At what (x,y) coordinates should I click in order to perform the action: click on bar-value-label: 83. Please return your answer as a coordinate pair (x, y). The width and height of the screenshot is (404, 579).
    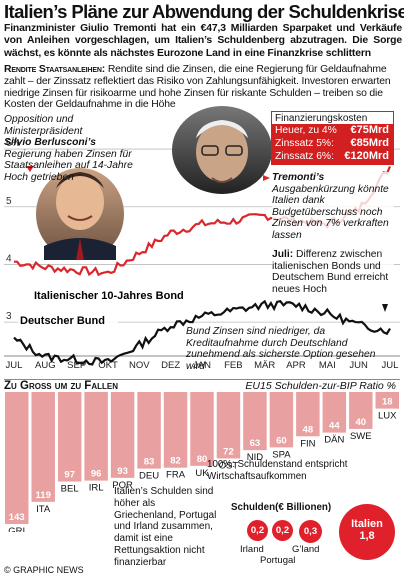
    Looking at the image, I should click on (149, 462).